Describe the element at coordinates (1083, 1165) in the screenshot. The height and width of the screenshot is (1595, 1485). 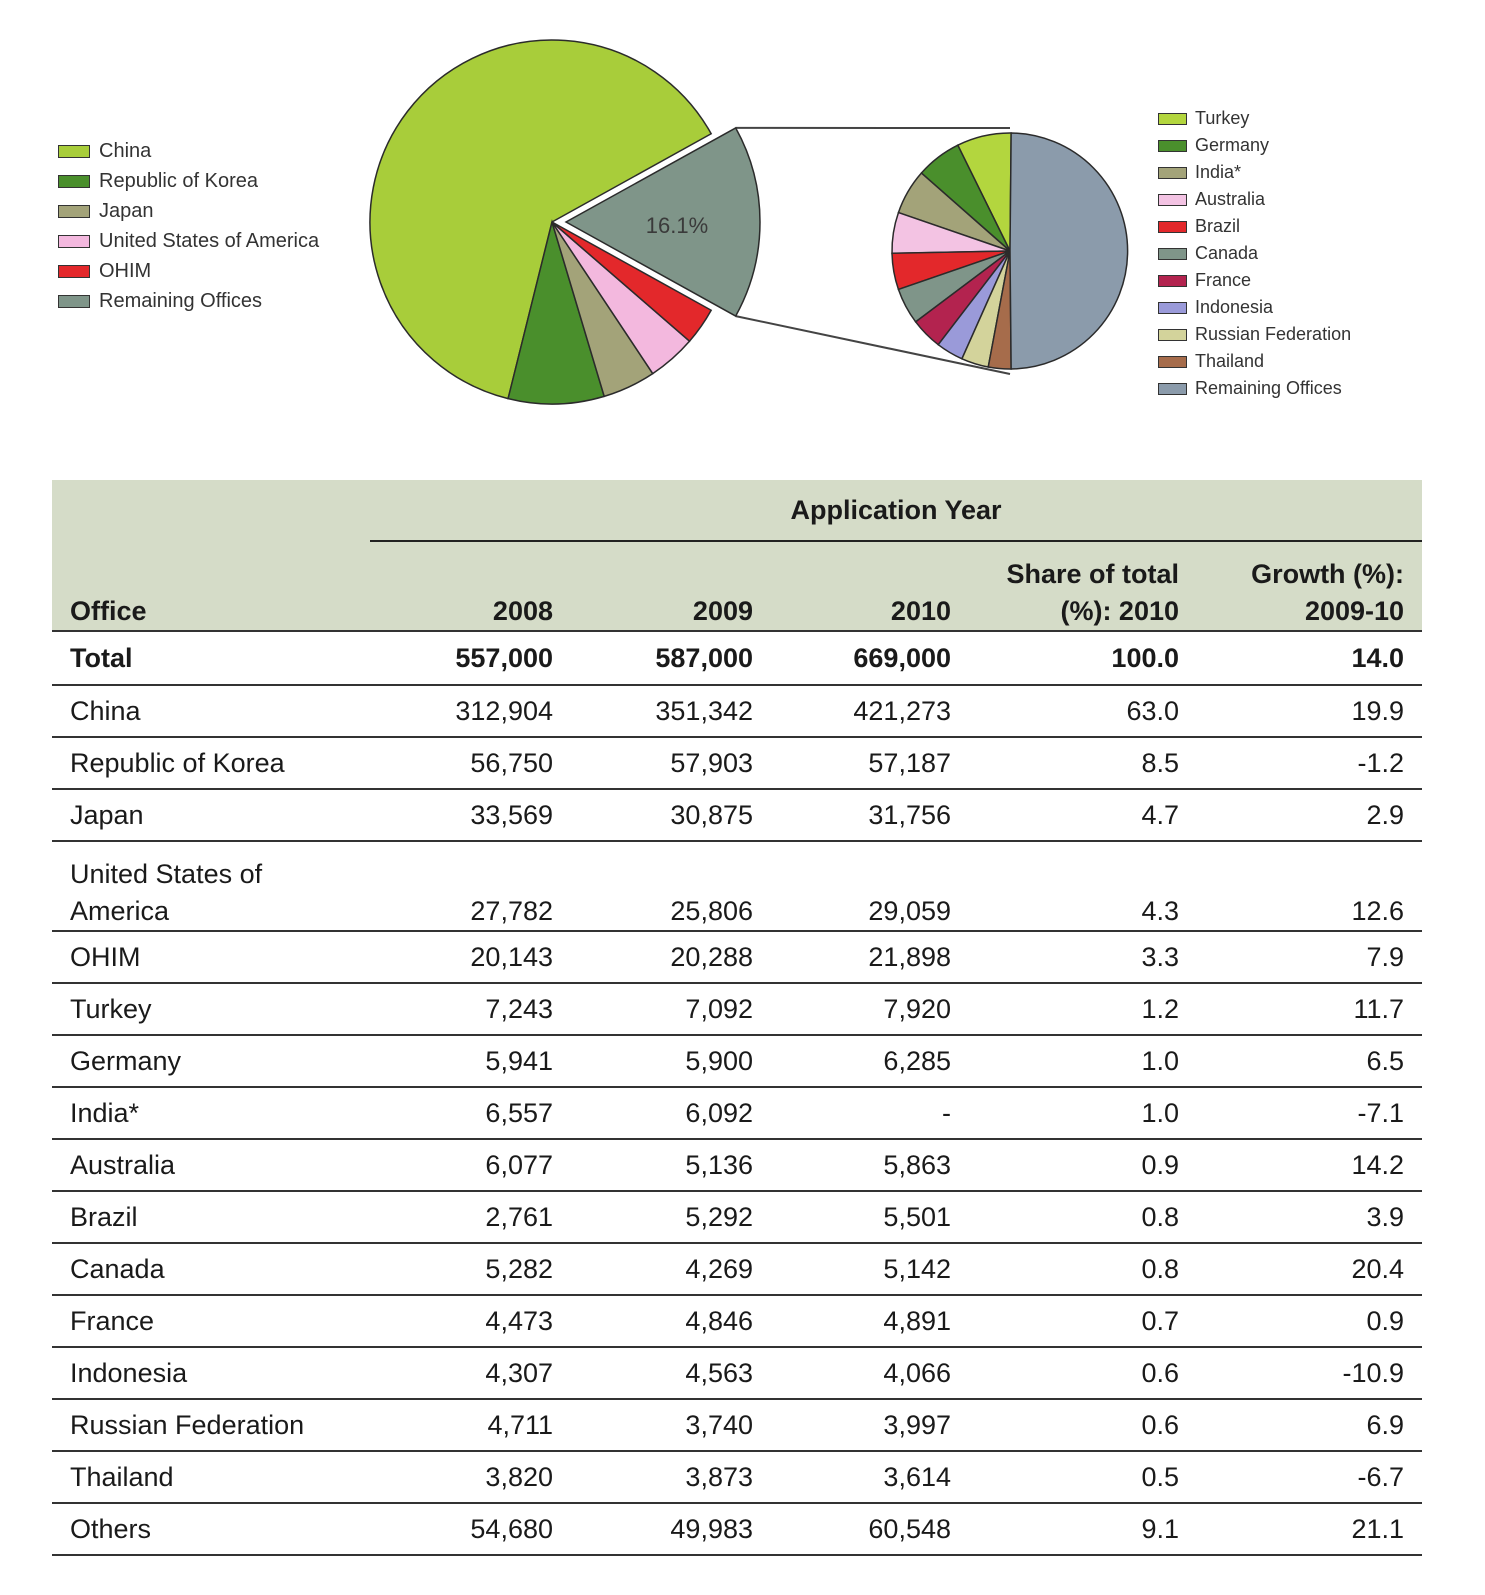
I see `share-cell: 0.9` at that location.